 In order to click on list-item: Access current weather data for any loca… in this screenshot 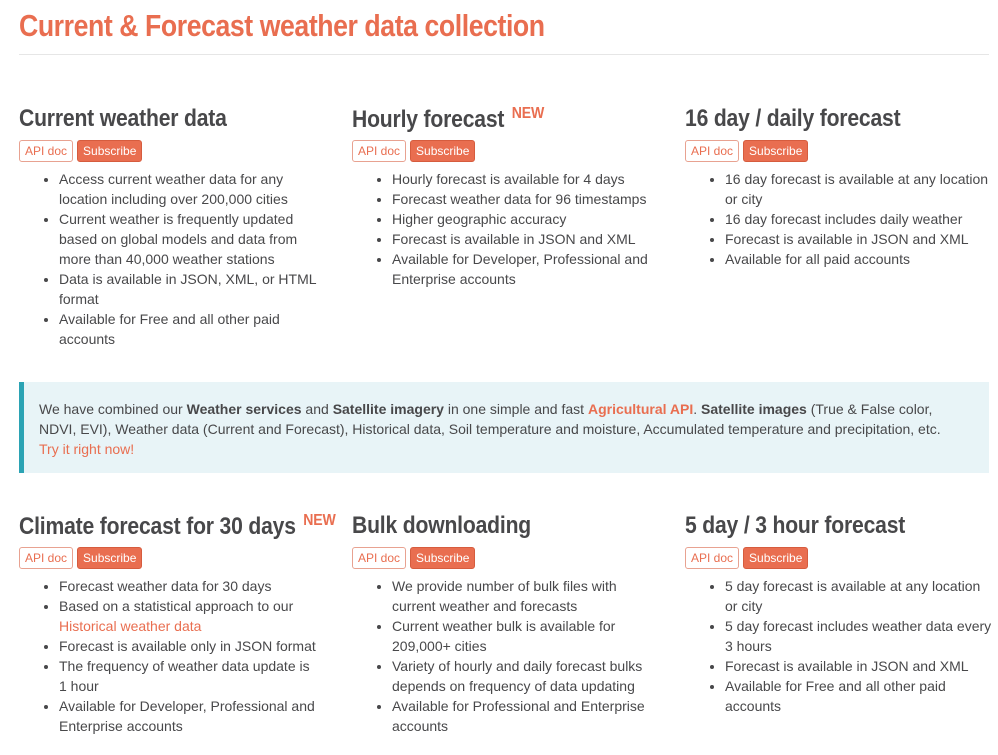, I will do `click(189, 189)`.